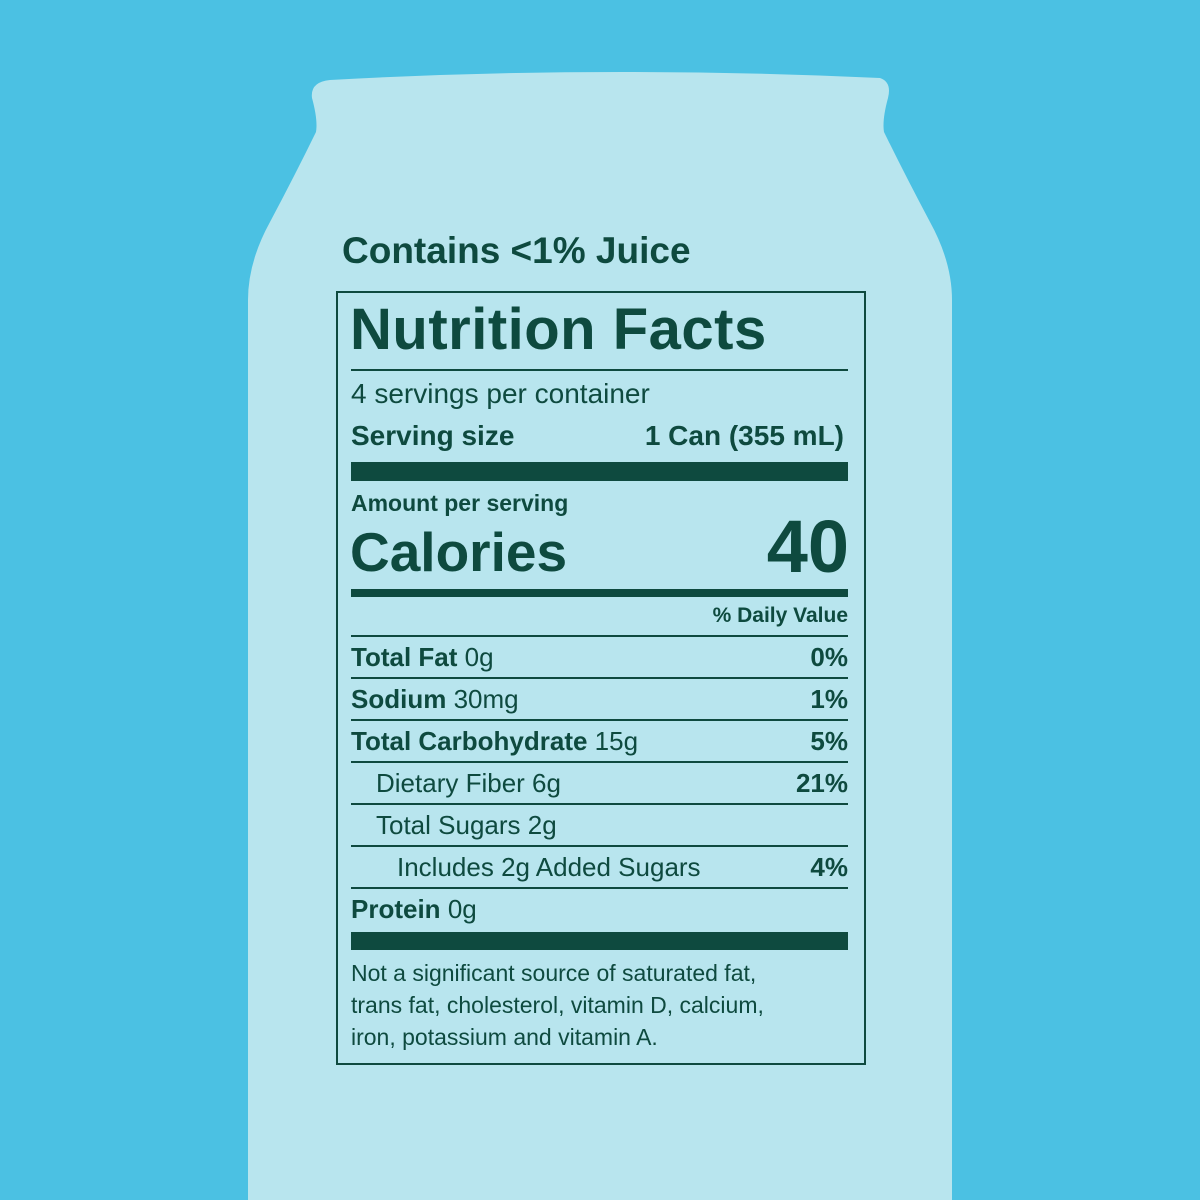  What do you see at coordinates (500, 393) in the screenshot?
I see `servings-per-container: 4 servings per container` at bounding box center [500, 393].